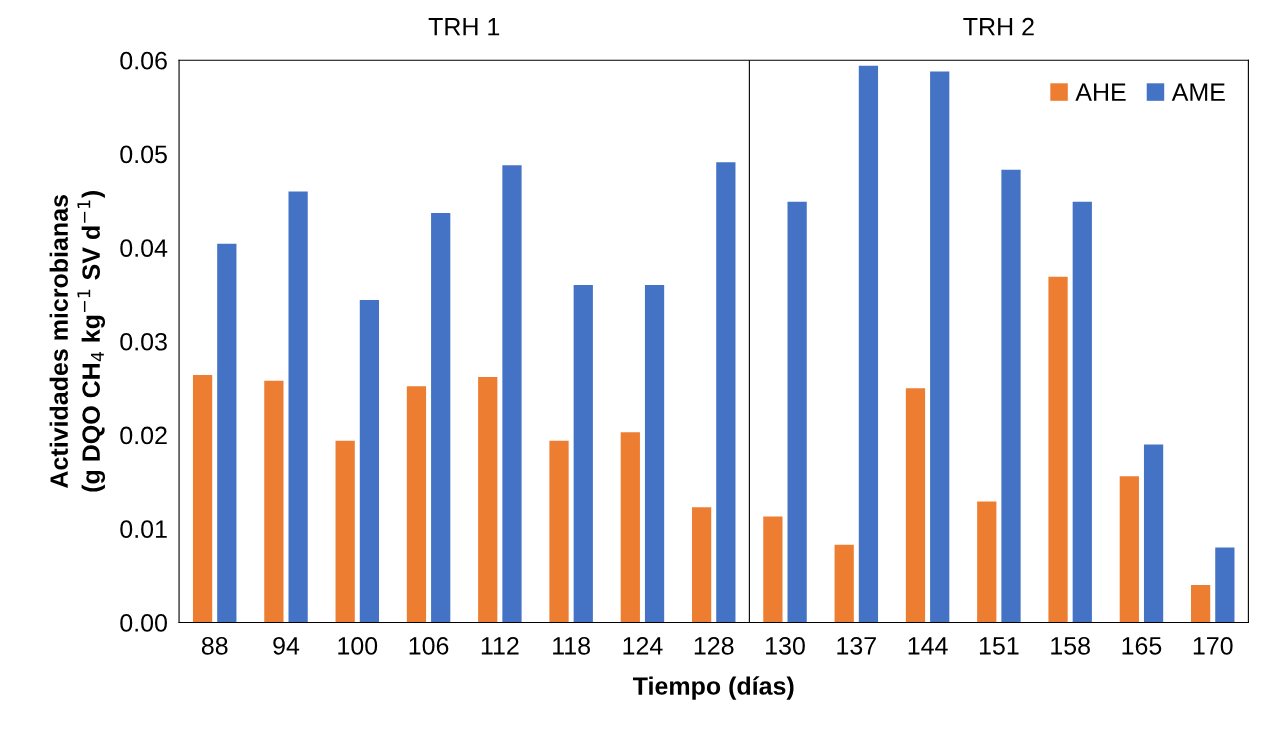 The width and height of the screenshot is (1261, 734). I want to click on x-tick-label: 170, so click(1213, 645).